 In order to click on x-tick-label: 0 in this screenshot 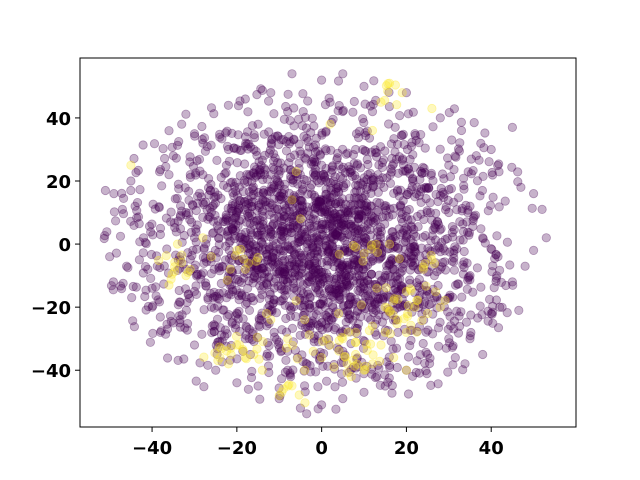, I will do `click(321, 448)`.